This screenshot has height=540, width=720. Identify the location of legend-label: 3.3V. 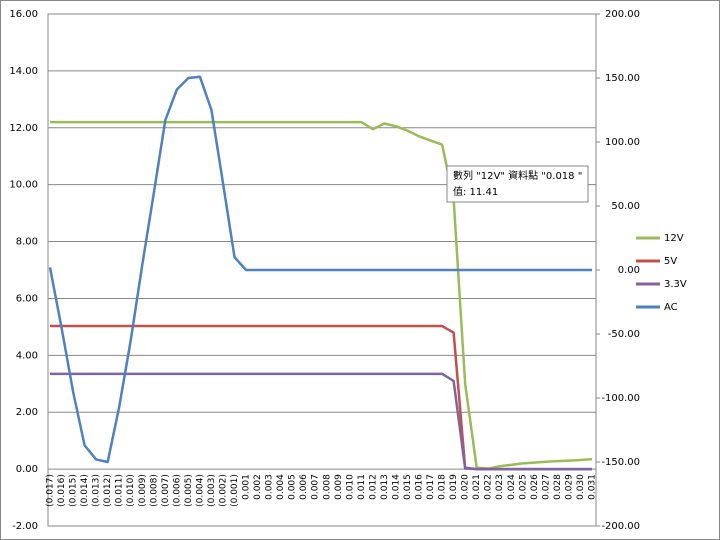
(675, 284).